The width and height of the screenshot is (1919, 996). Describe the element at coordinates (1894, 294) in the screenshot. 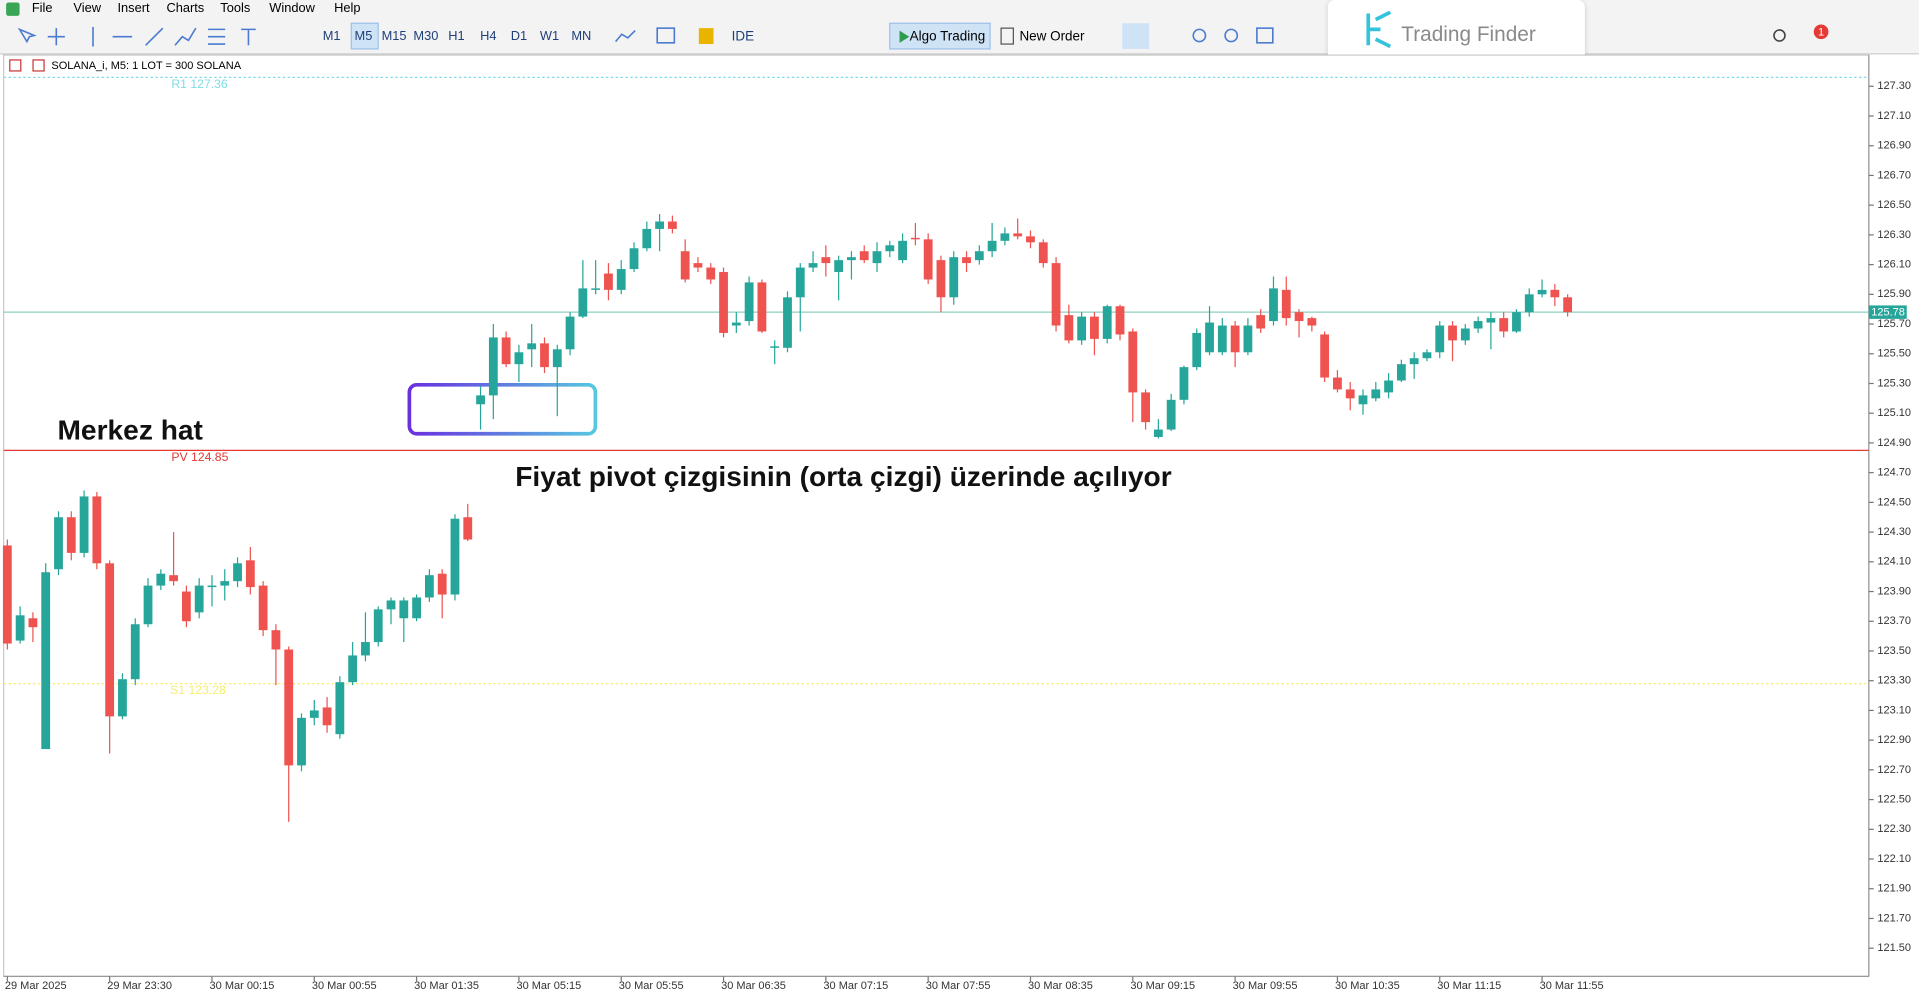

I see `y-tick-label: 125.90` at that location.